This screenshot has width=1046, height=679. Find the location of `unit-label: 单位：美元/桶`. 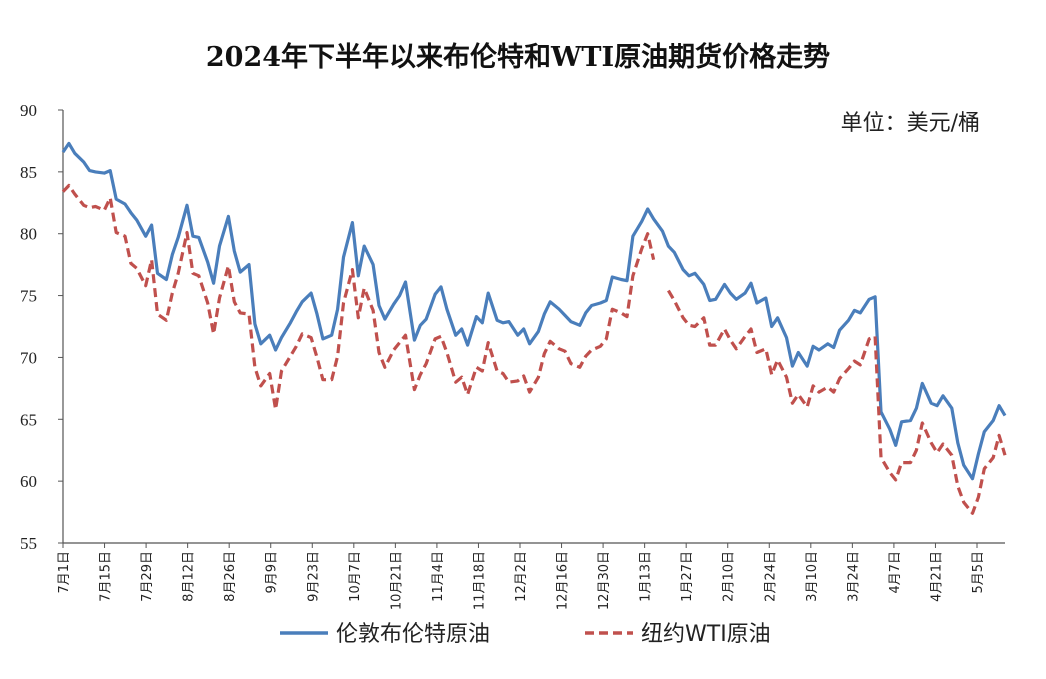

unit-label: 单位：美元/桶 is located at coordinates (910, 123).